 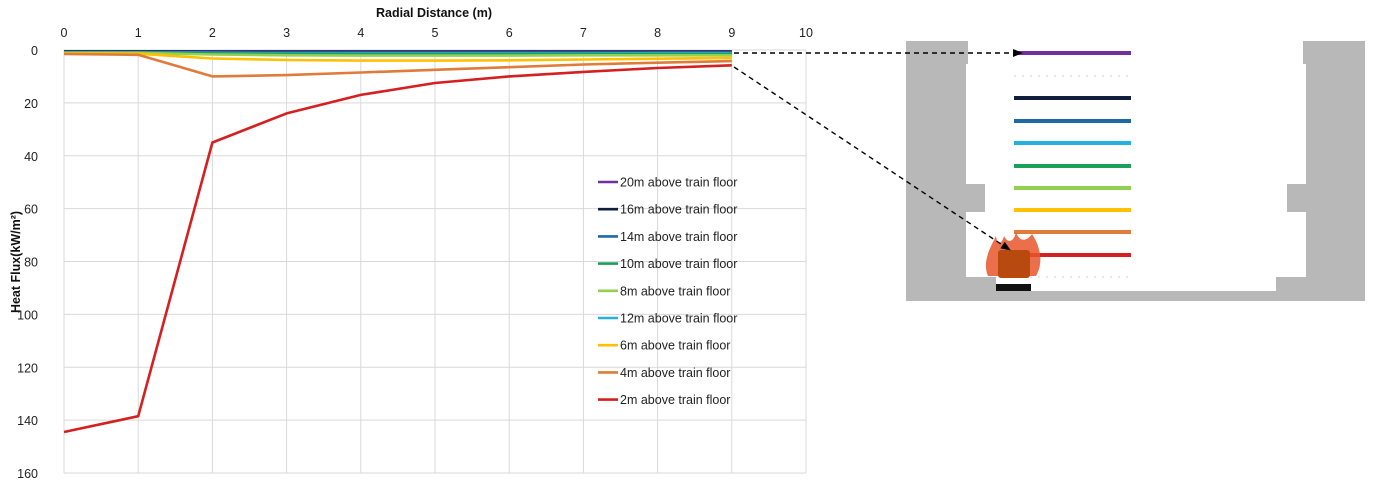 I want to click on x-tick-label: 4, so click(x=360, y=33).